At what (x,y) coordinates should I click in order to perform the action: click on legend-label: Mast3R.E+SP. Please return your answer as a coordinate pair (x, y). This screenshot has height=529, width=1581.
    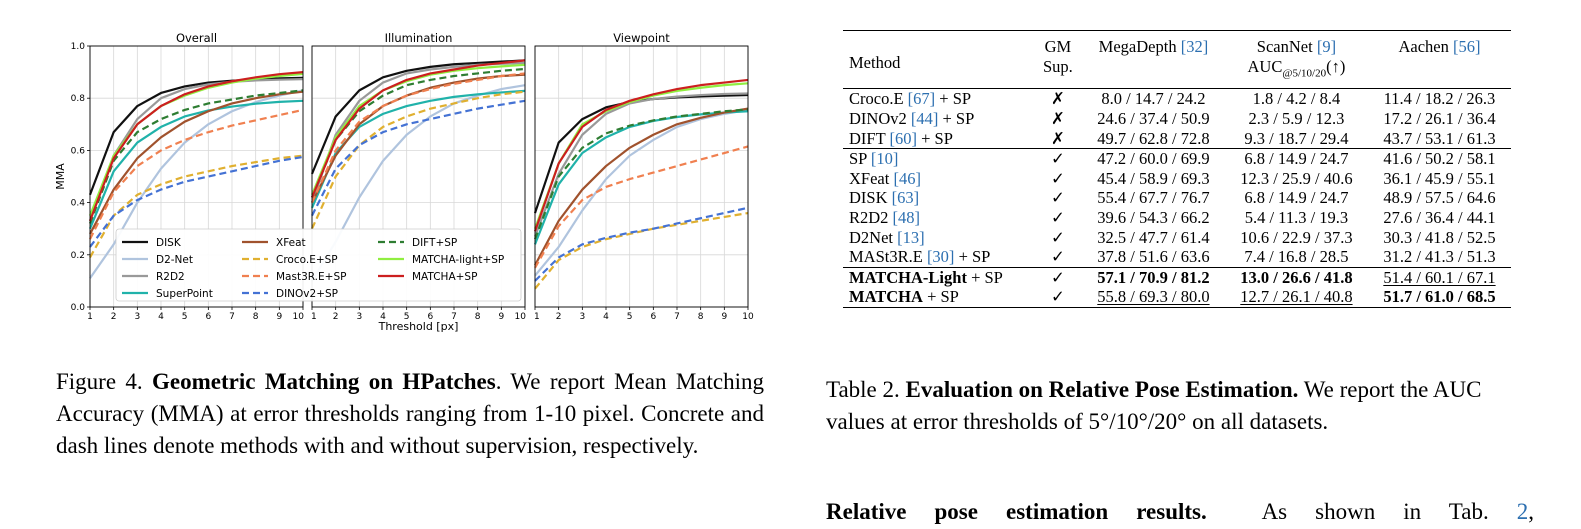
    Looking at the image, I should click on (311, 277).